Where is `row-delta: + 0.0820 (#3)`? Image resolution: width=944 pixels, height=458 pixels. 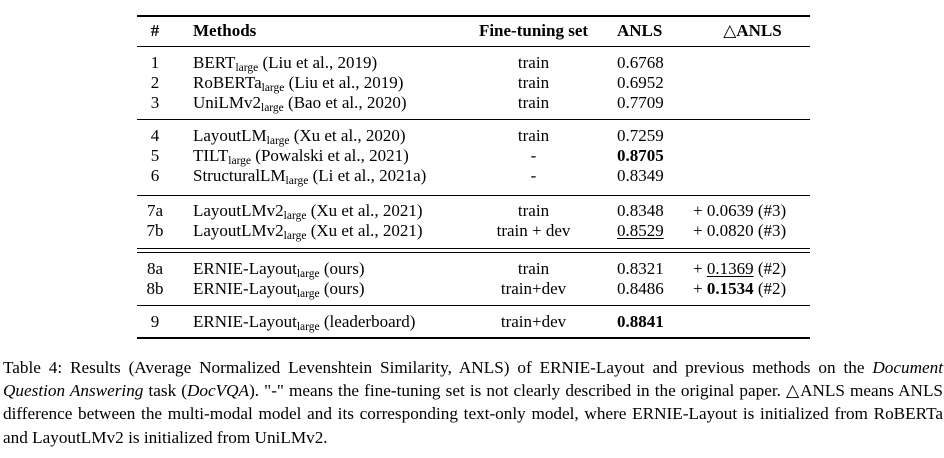
row-delta: + 0.0820 (#3) is located at coordinates (739, 231).